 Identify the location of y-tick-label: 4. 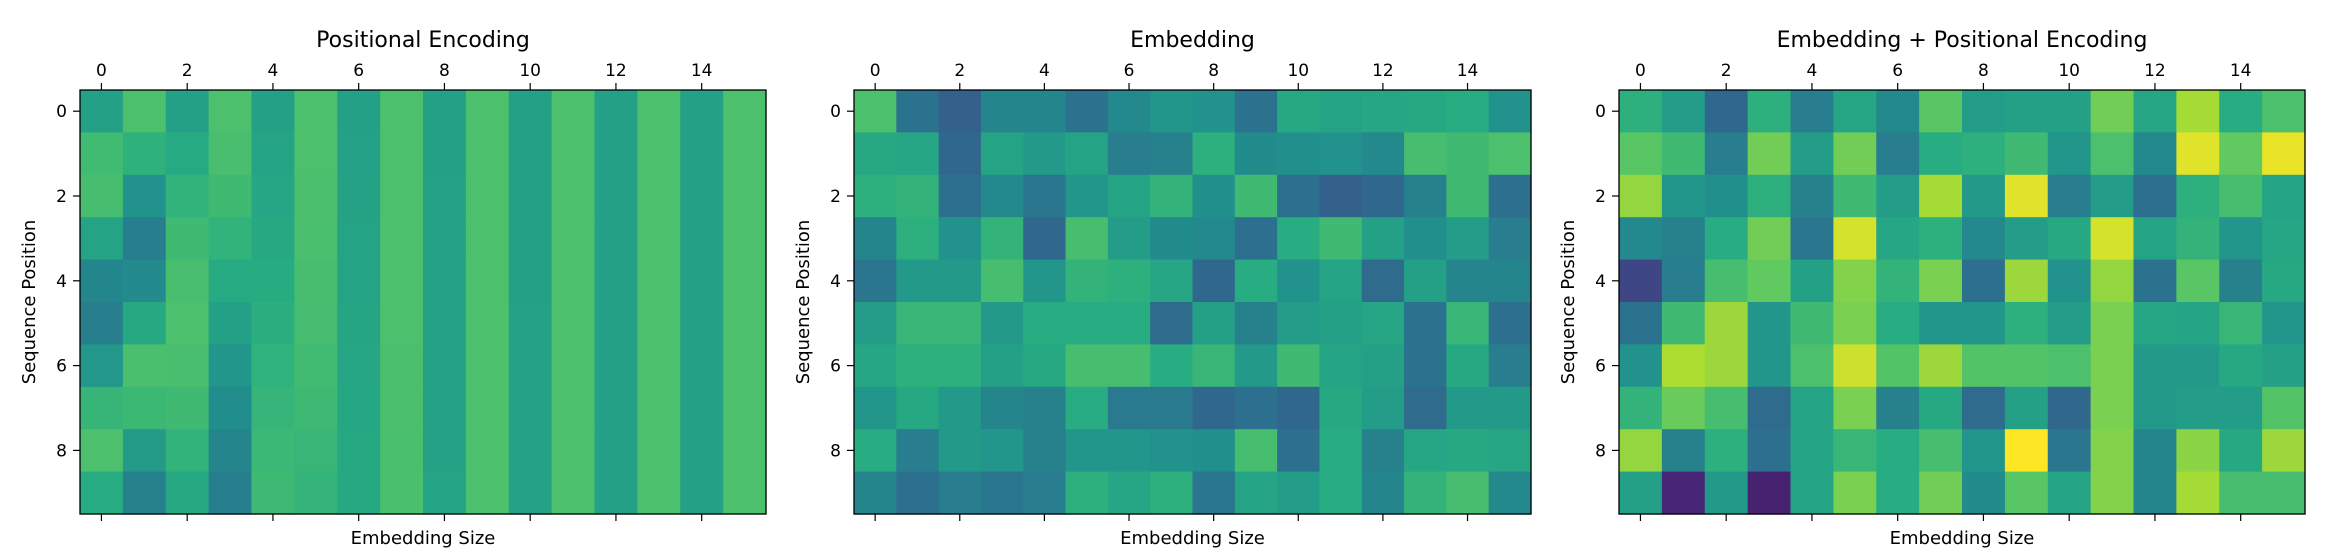
(1600, 282).